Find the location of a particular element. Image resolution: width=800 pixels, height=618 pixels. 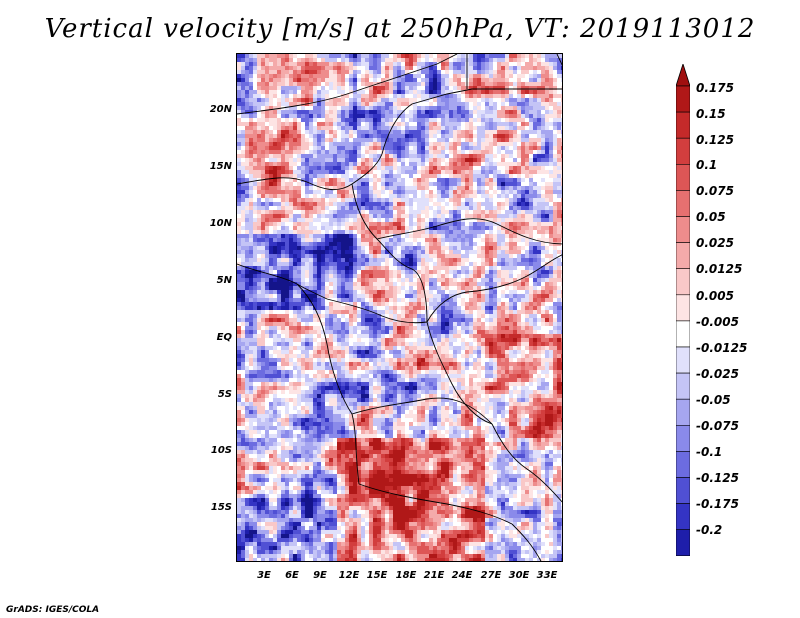

colorbar-label: 0.0125 is located at coordinates (719, 269).